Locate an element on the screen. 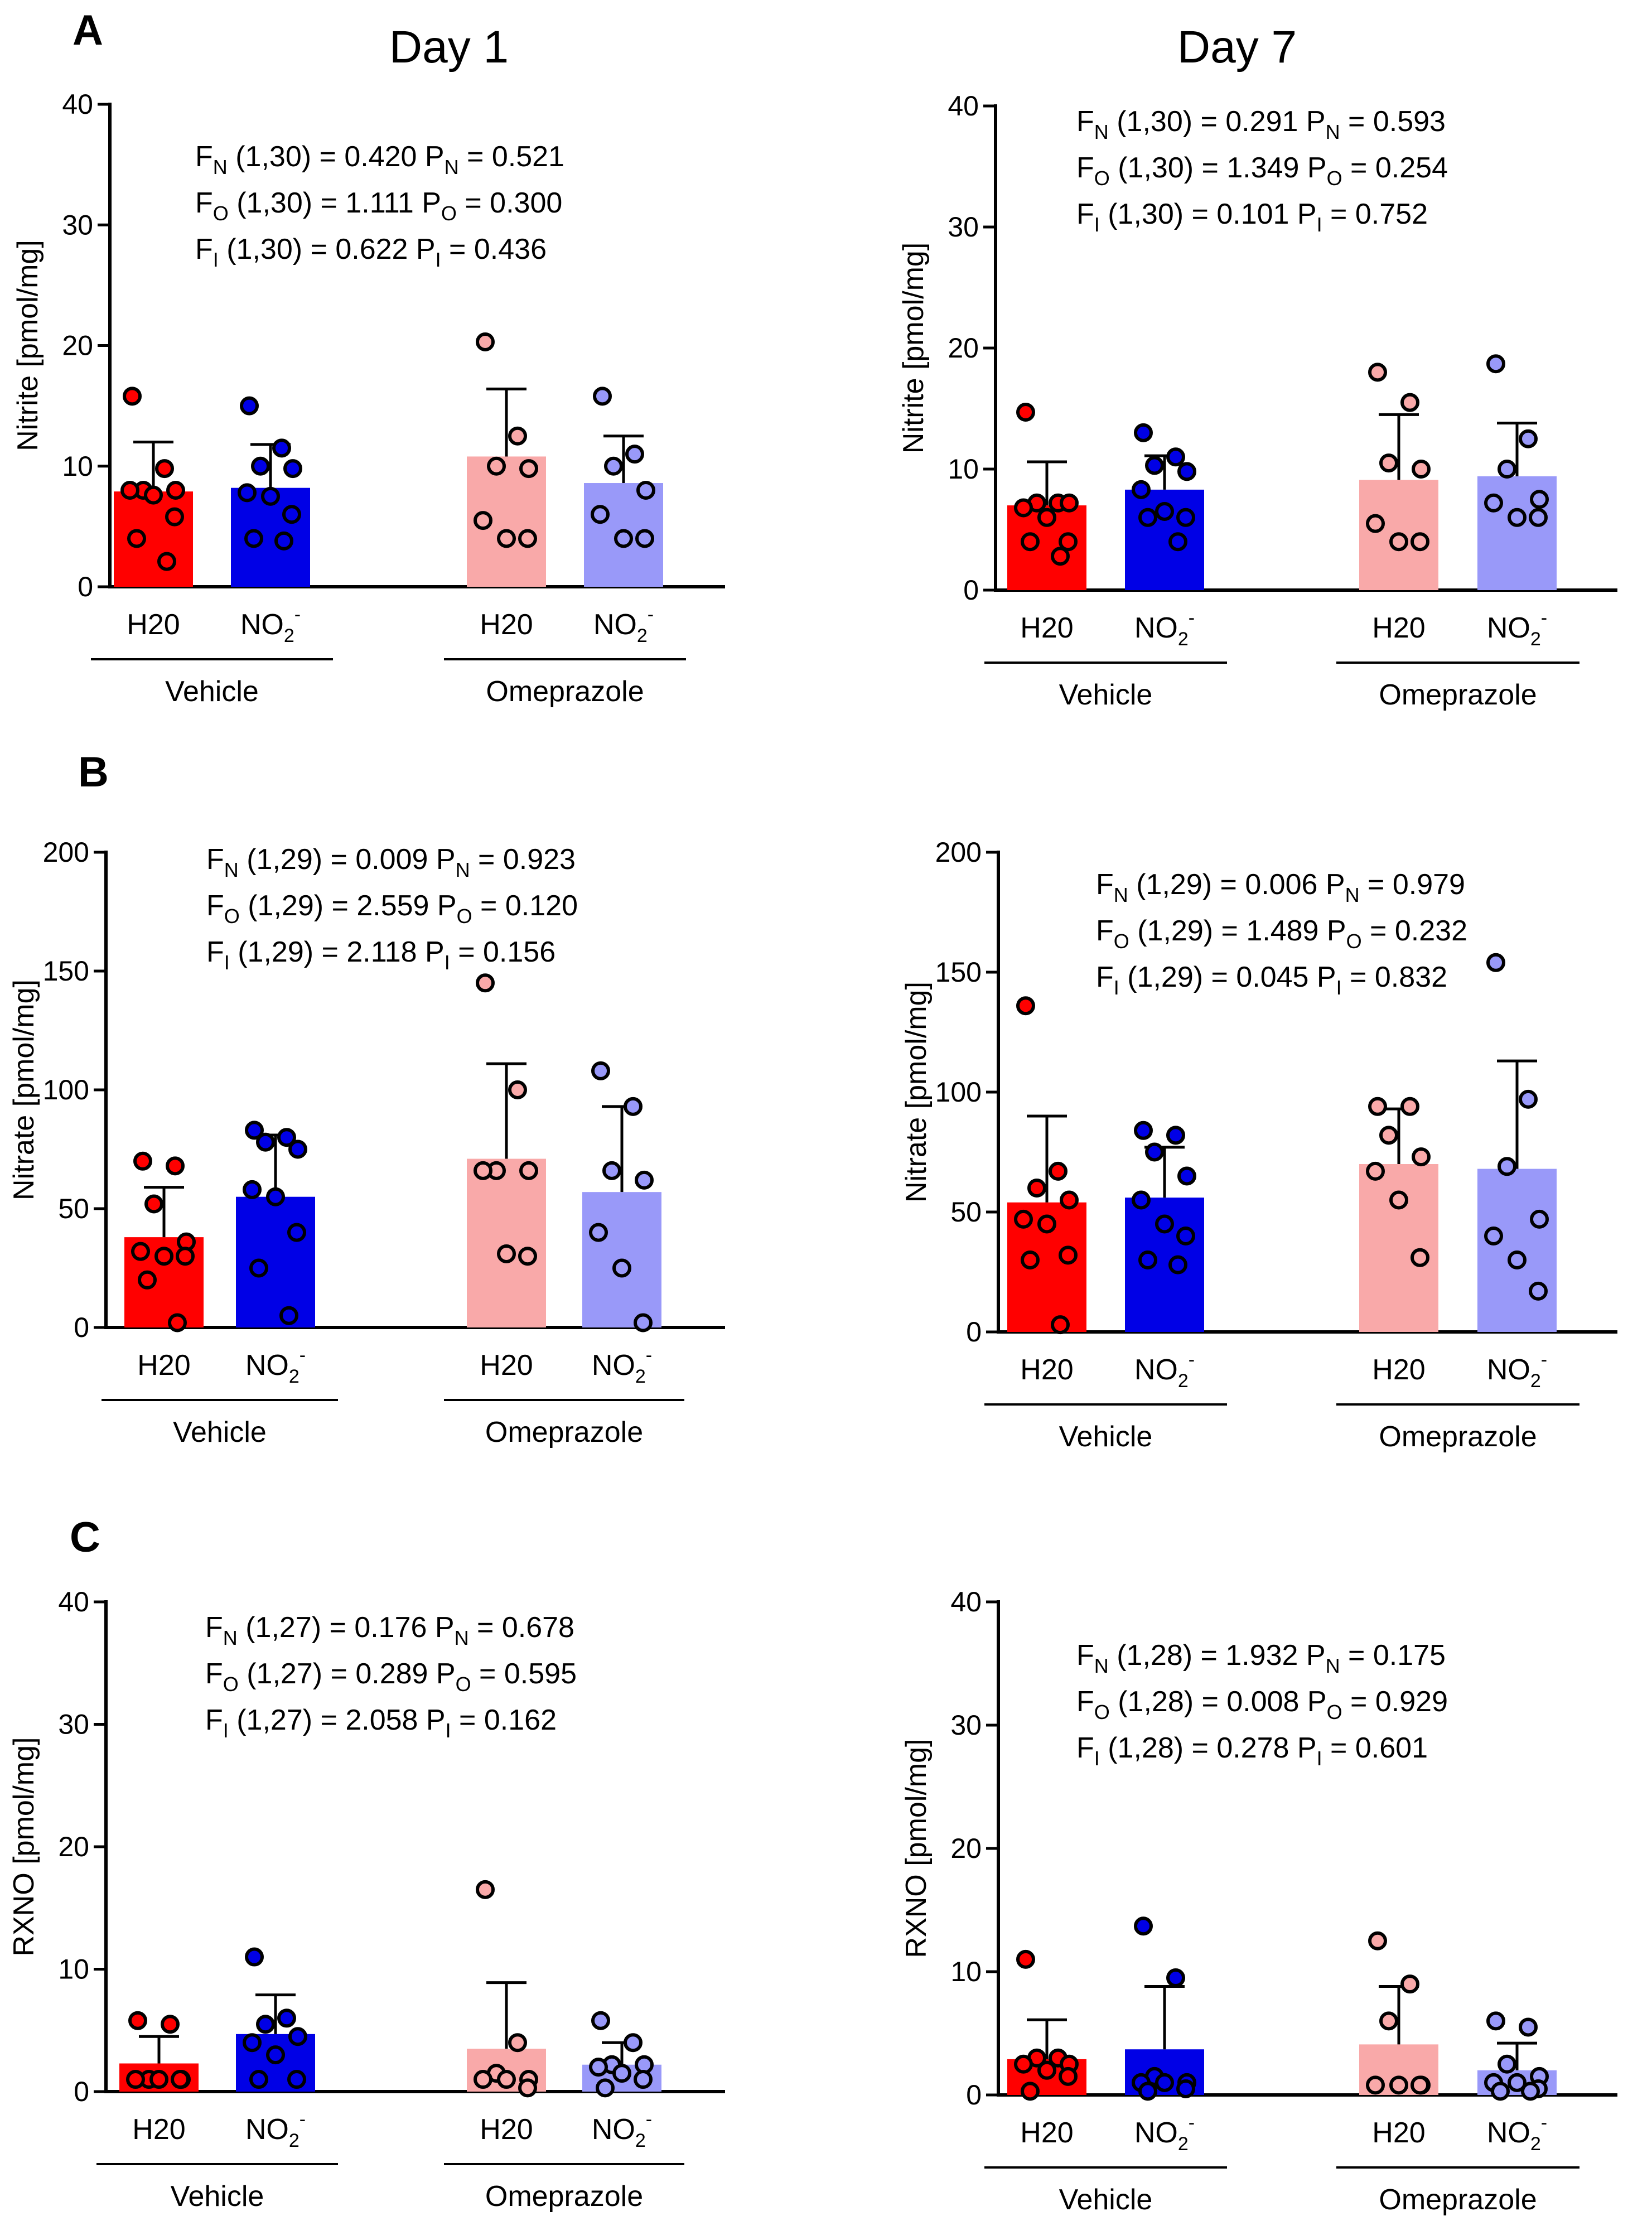 This screenshot has width=1652, height=2221. stat-p-value: = 0.175 is located at coordinates (1393, 1655).